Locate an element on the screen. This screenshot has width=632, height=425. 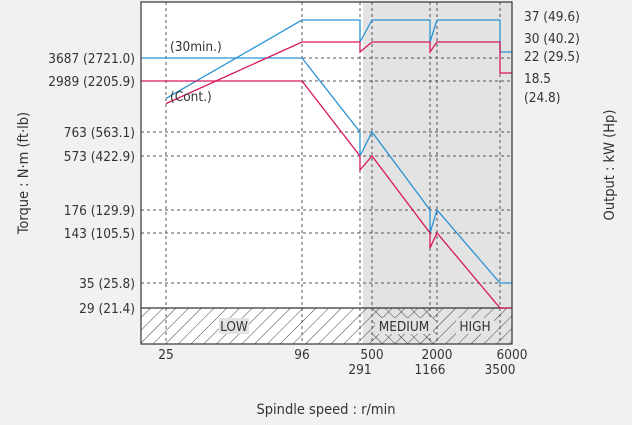
y-tick-label-output: 37 (49.6) is located at coordinates (552, 17).